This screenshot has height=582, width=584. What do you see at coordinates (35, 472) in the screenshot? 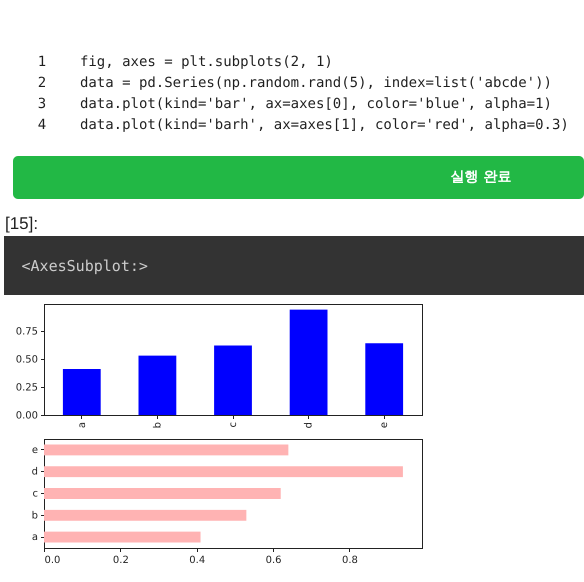
I see `y-tick-label: d` at bounding box center [35, 472].